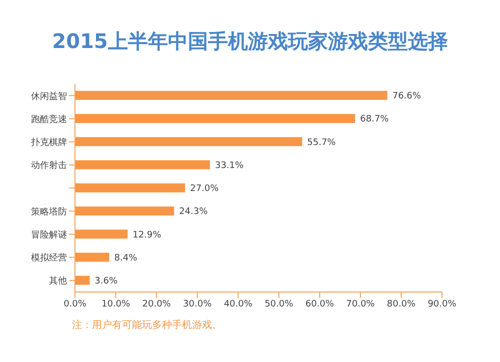 The width and height of the screenshot is (500, 362). Describe the element at coordinates (229, 165) in the screenshot. I see `data-label: 33.1%` at that location.